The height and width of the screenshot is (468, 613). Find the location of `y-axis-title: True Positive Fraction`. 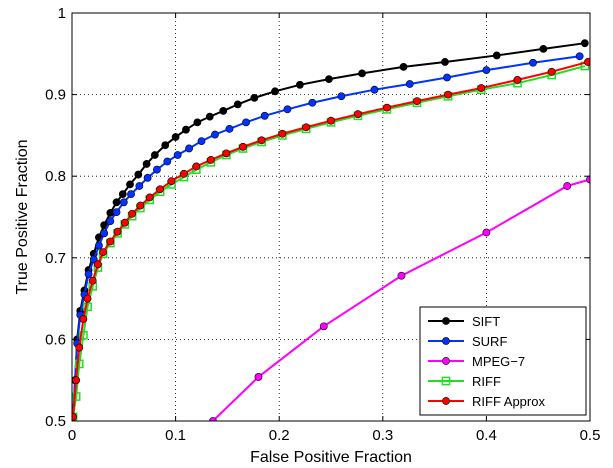

y-axis-title: True Positive Fraction is located at coordinates (22, 216).